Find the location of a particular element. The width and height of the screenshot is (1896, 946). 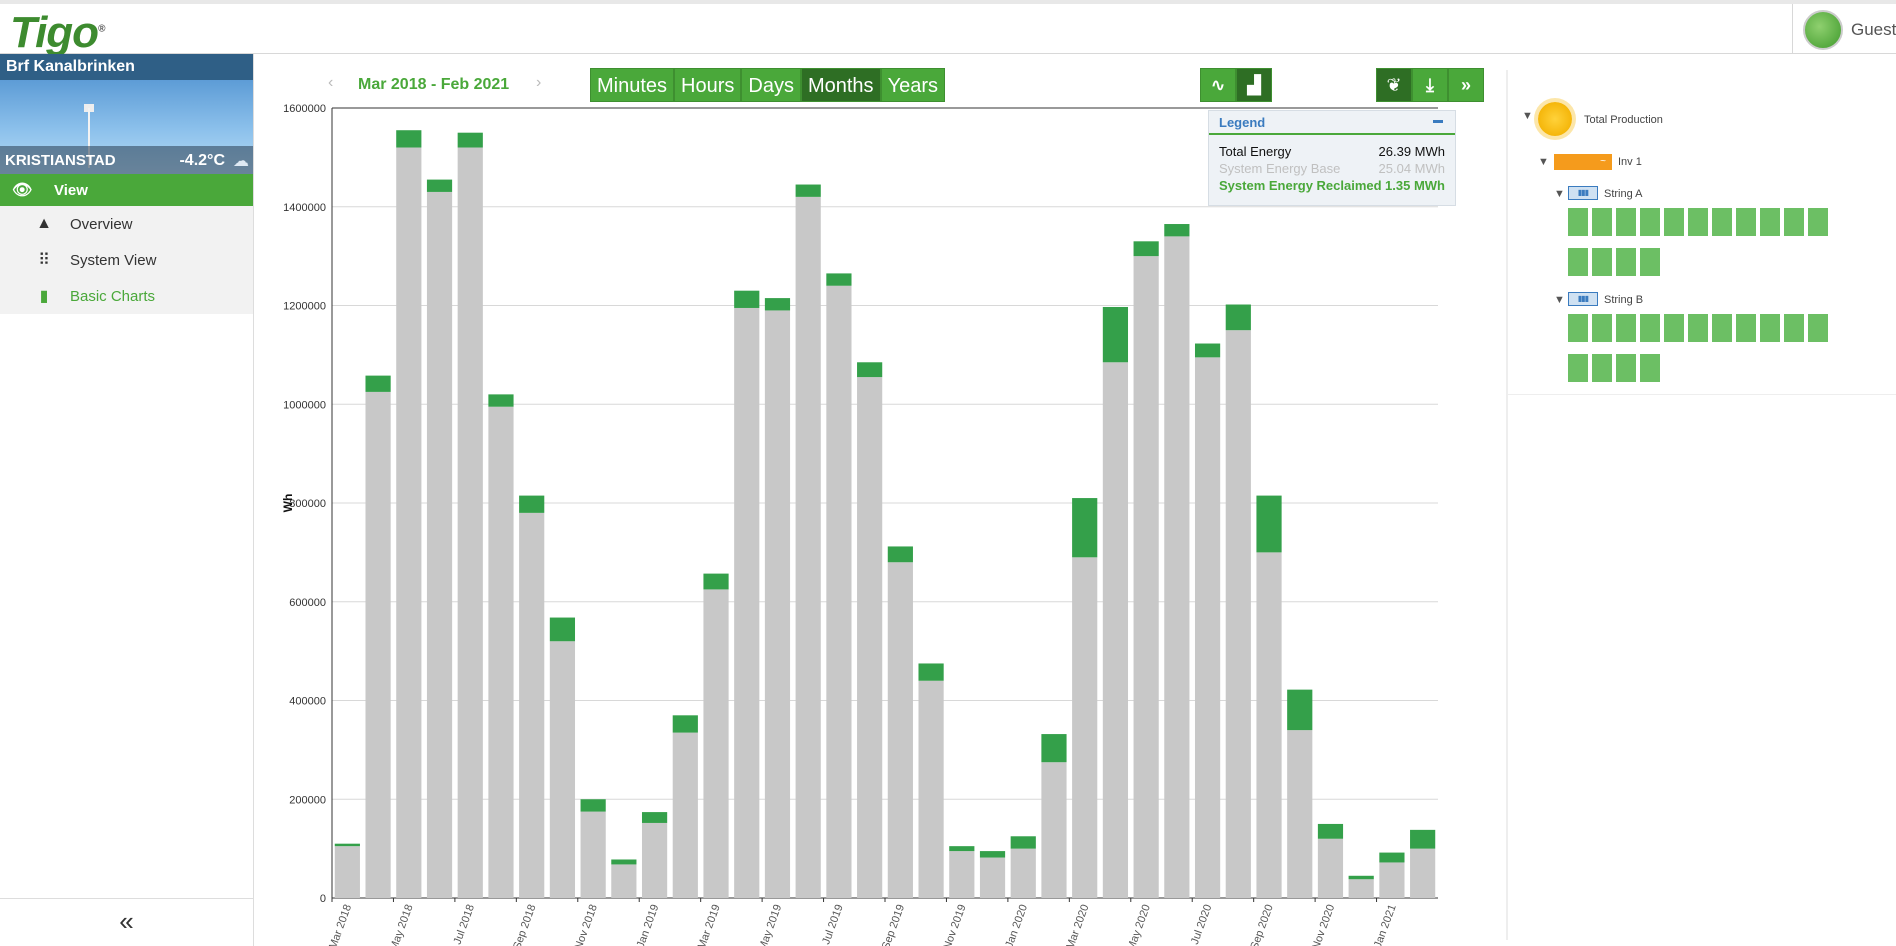

tab-years: Years is located at coordinates (912, 85).